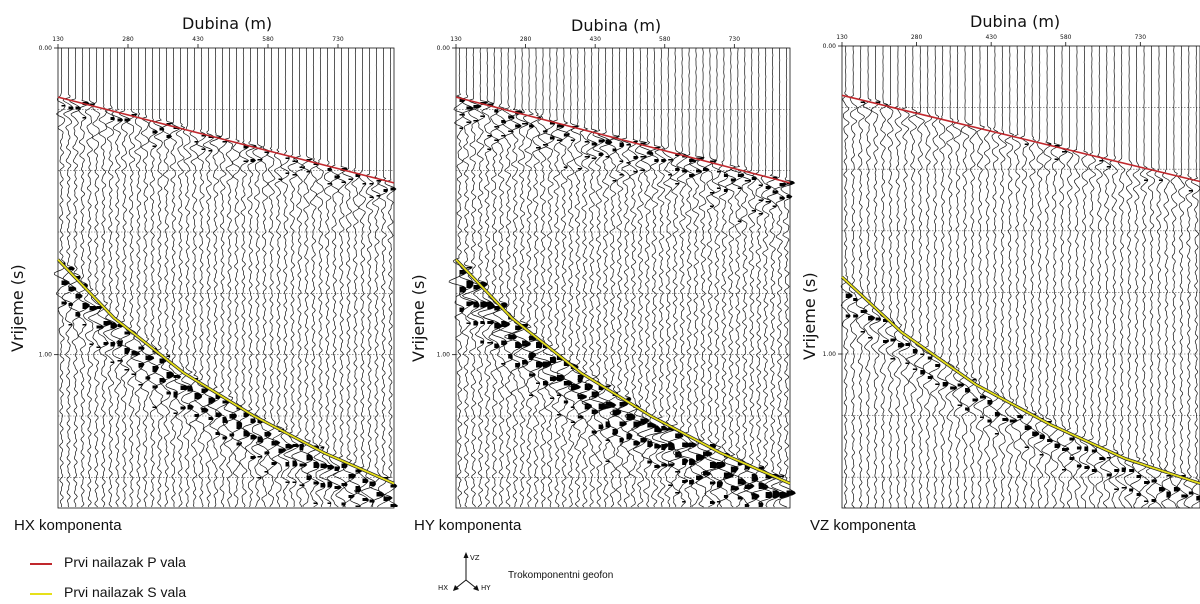  I want to click on component-label: HY komponenta, so click(468, 525).